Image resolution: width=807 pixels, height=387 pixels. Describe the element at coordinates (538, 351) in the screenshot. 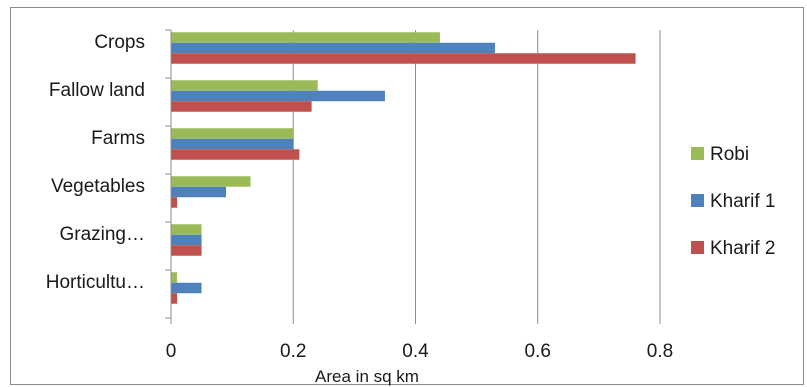

I see `tick-label-0.6: 0.6` at that location.